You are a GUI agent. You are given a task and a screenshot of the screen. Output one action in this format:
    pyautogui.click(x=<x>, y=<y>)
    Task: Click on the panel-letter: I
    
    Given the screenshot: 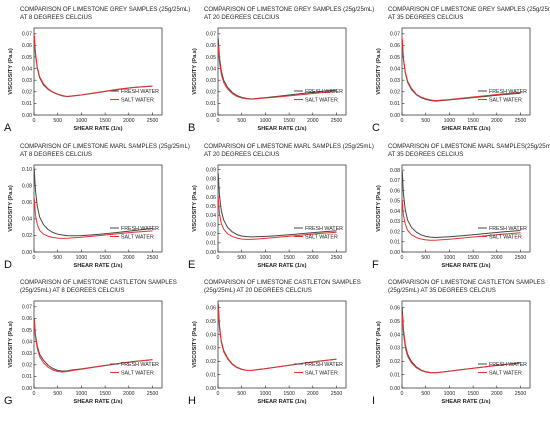 What is the action you would take?
    pyautogui.click(x=373, y=401)
    